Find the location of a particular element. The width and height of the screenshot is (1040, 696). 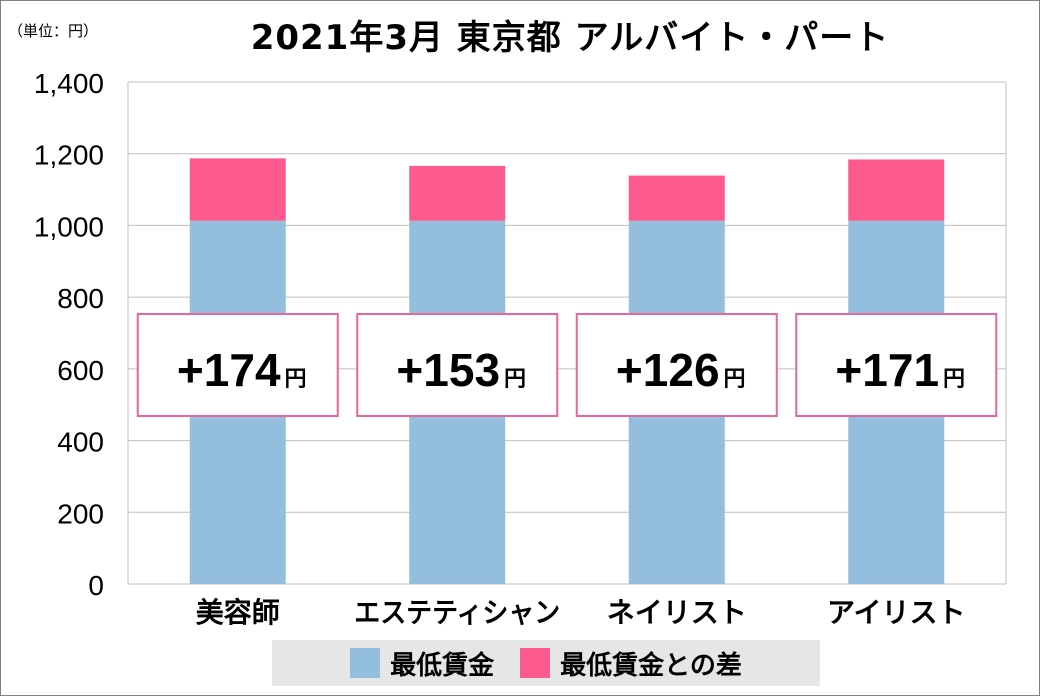

x-category-label: ネイリスト is located at coordinates (677, 612).